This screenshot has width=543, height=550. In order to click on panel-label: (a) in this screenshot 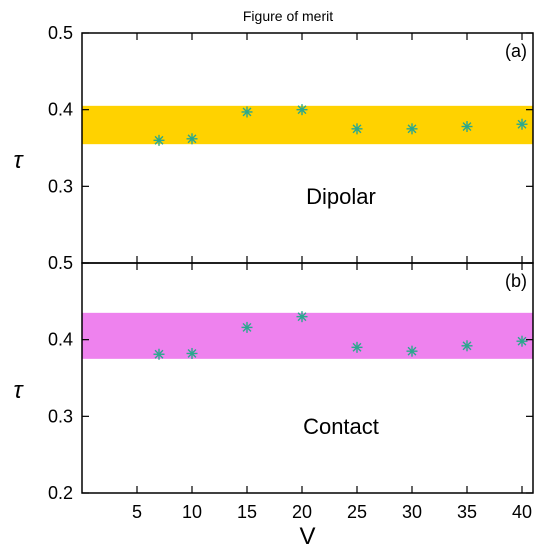, I will do `click(516, 51)`.